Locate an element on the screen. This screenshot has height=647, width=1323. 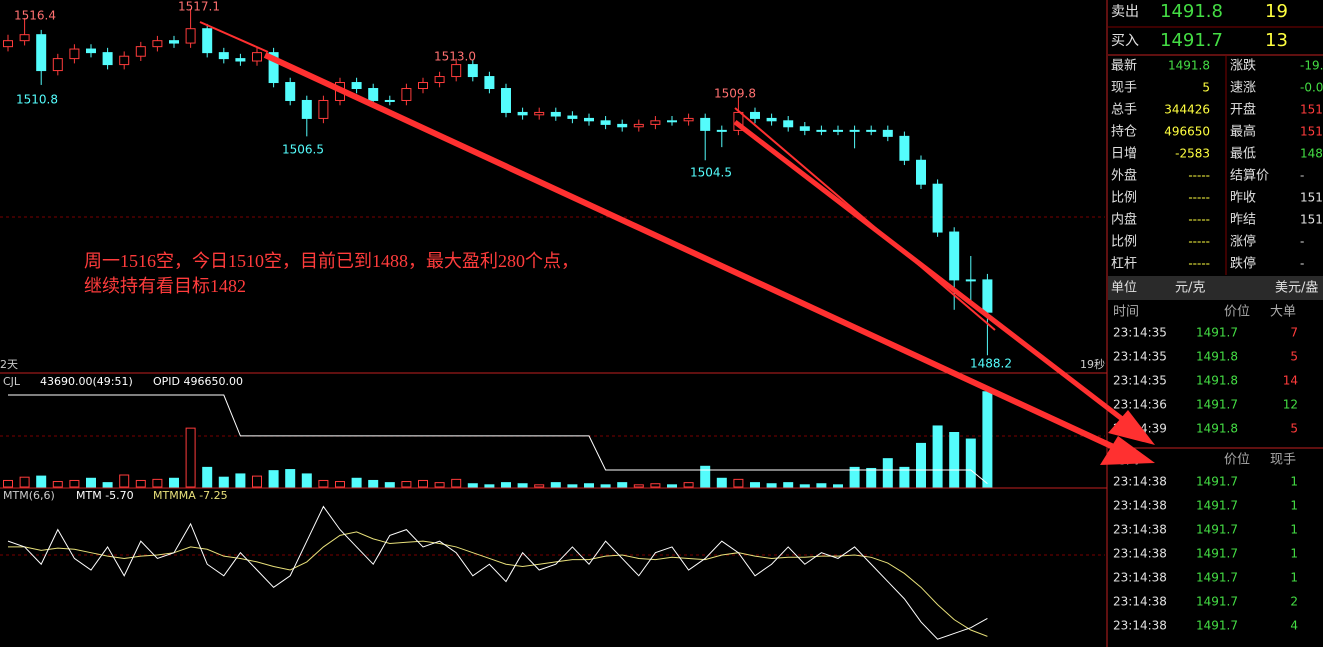
stat-label: 昨收 is located at coordinates (1243, 198).